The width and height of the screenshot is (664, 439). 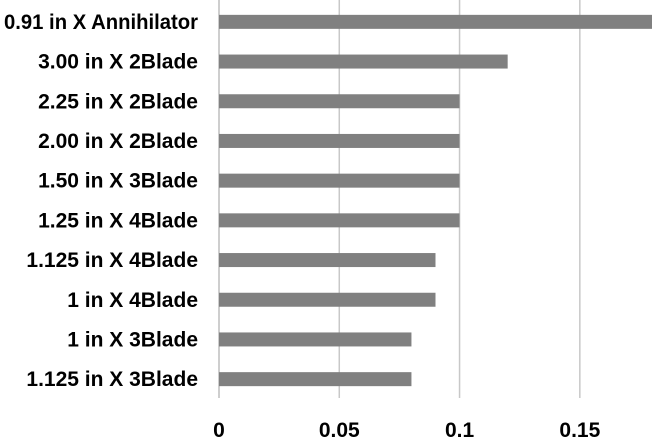 What do you see at coordinates (219, 429) in the screenshot?
I see `x-tick-label: 0` at bounding box center [219, 429].